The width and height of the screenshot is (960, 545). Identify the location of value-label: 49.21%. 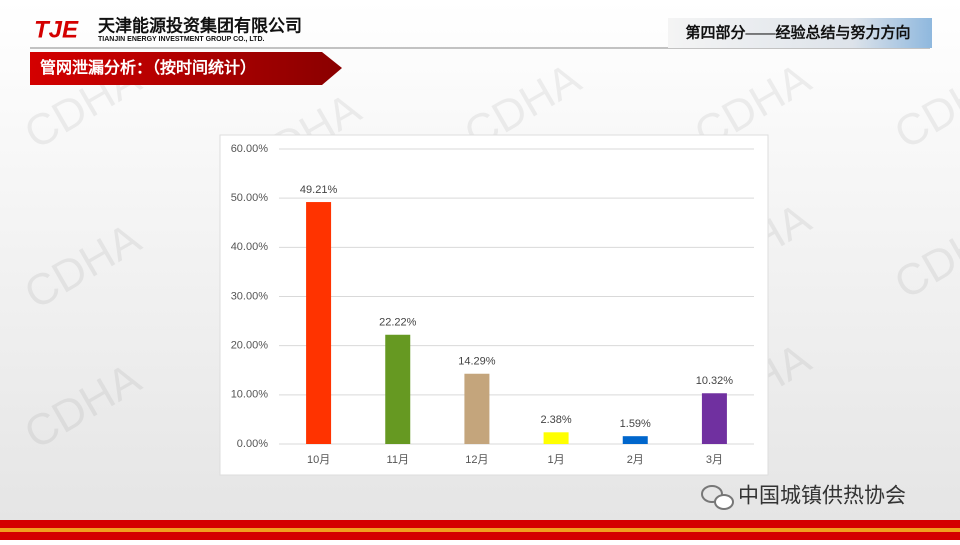
(319, 190).